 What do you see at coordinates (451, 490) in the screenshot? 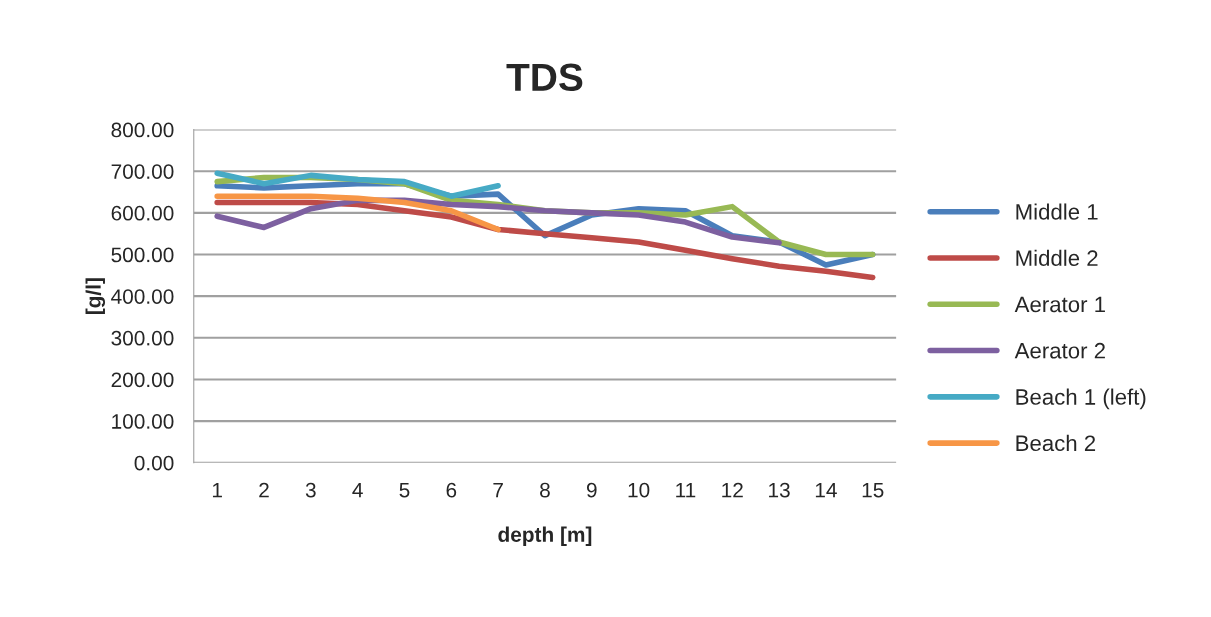
I see `x-tick-label: 6` at bounding box center [451, 490].